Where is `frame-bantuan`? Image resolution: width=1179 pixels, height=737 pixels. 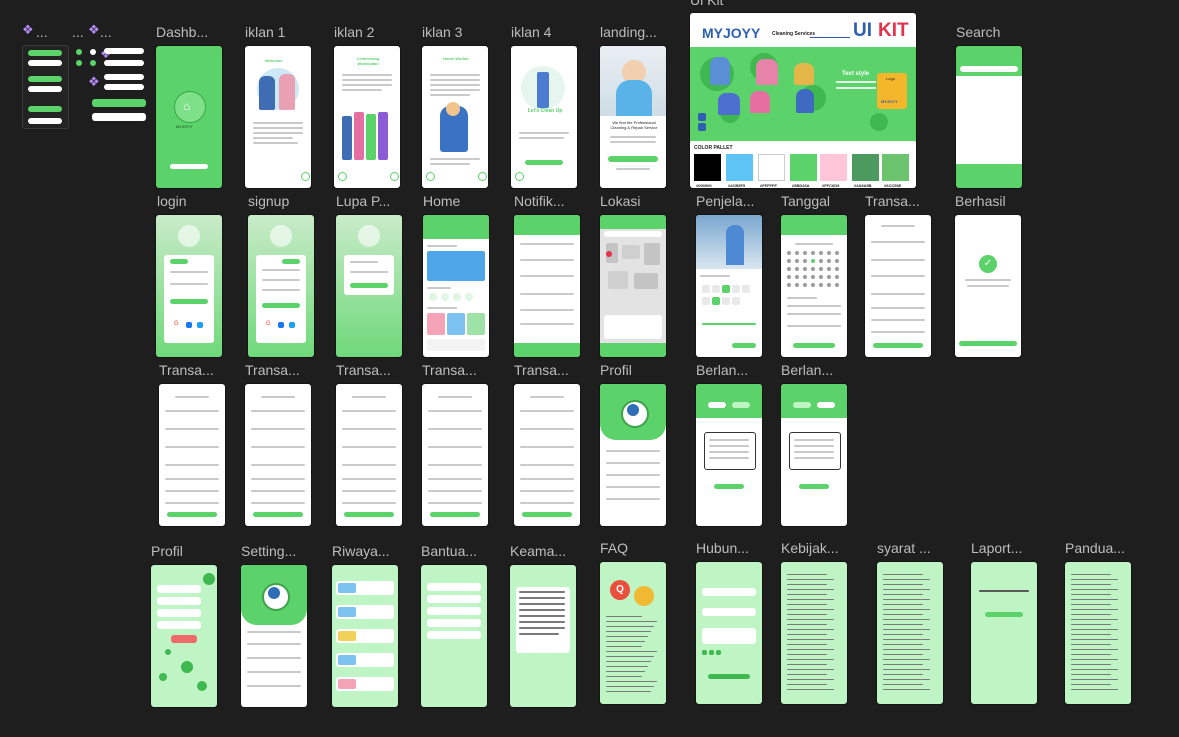 frame-bantuan is located at coordinates (454, 636).